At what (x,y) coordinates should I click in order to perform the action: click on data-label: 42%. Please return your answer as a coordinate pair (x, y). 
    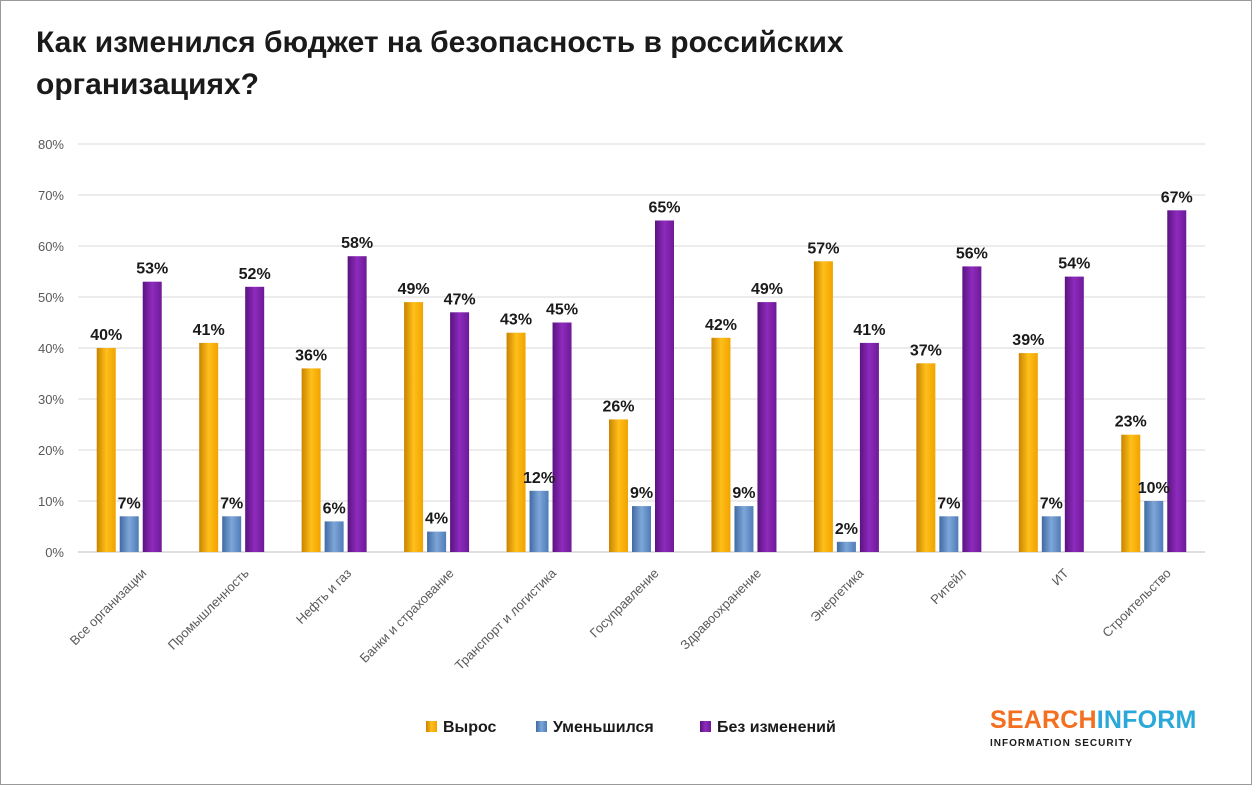
    Looking at the image, I should click on (721, 325).